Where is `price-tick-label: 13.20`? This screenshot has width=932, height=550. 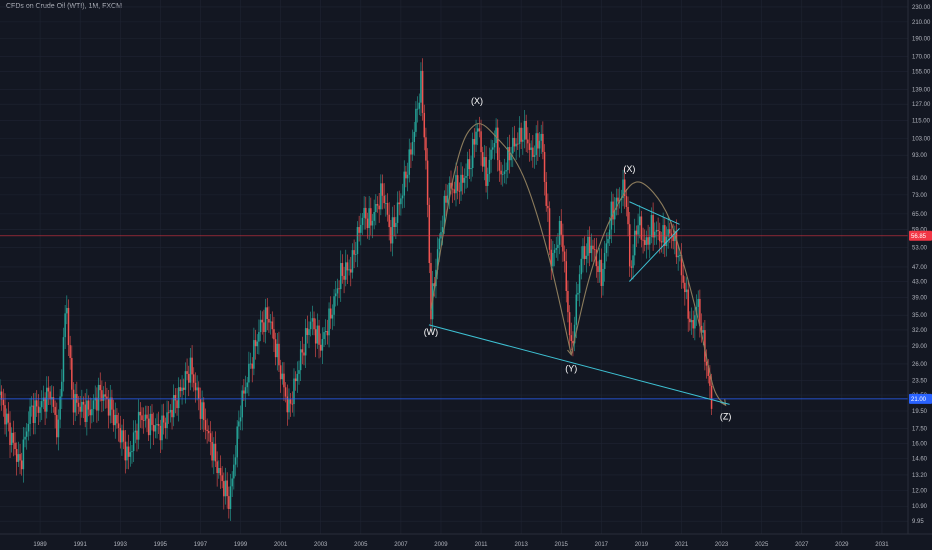 price-tick-label: 13.20 is located at coordinates (920, 476).